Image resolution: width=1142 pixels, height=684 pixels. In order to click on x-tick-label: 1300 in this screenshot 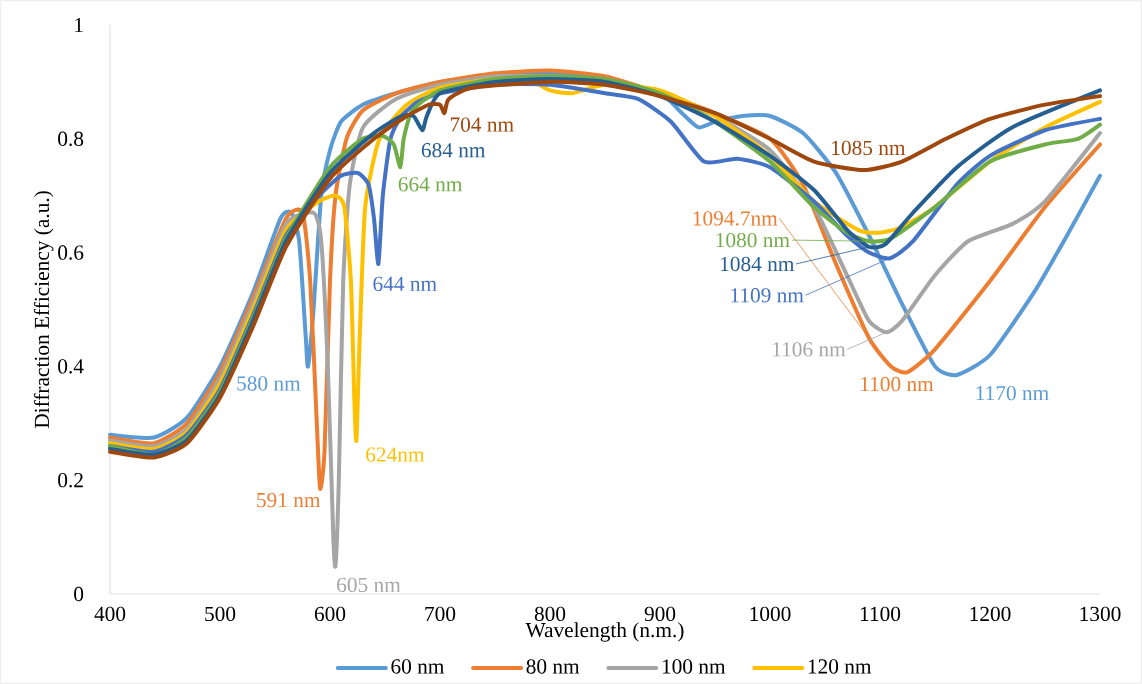, I will do `click(1100, 614)`.